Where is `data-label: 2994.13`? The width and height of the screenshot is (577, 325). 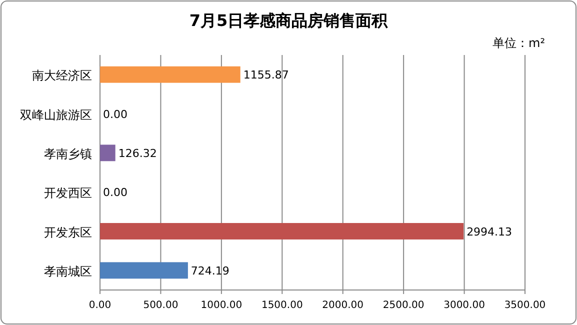
data-label: 2994.13 is located at coordinates (489, 231).